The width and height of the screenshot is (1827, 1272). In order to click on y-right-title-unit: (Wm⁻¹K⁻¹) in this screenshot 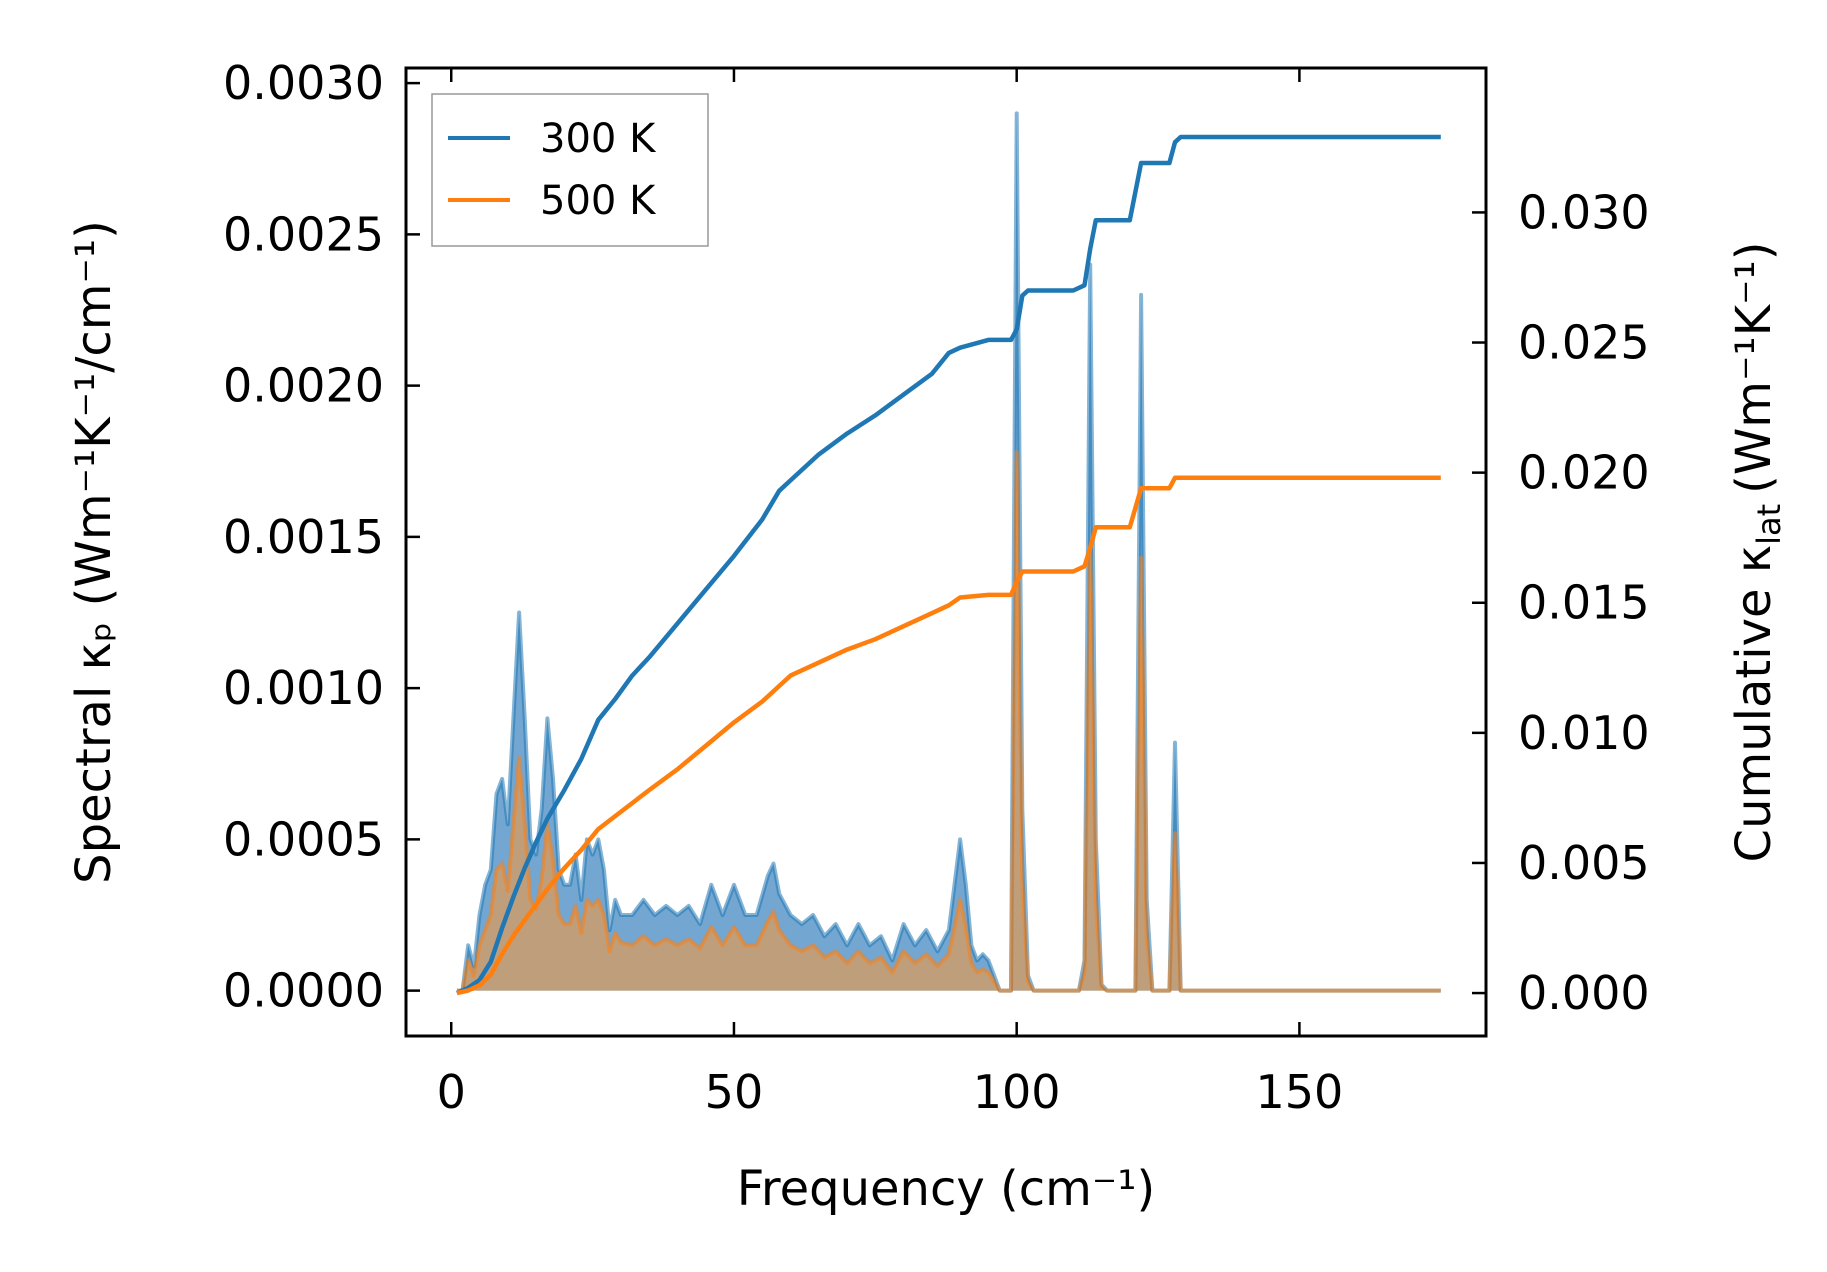, I will do `click(1754, 368)`.